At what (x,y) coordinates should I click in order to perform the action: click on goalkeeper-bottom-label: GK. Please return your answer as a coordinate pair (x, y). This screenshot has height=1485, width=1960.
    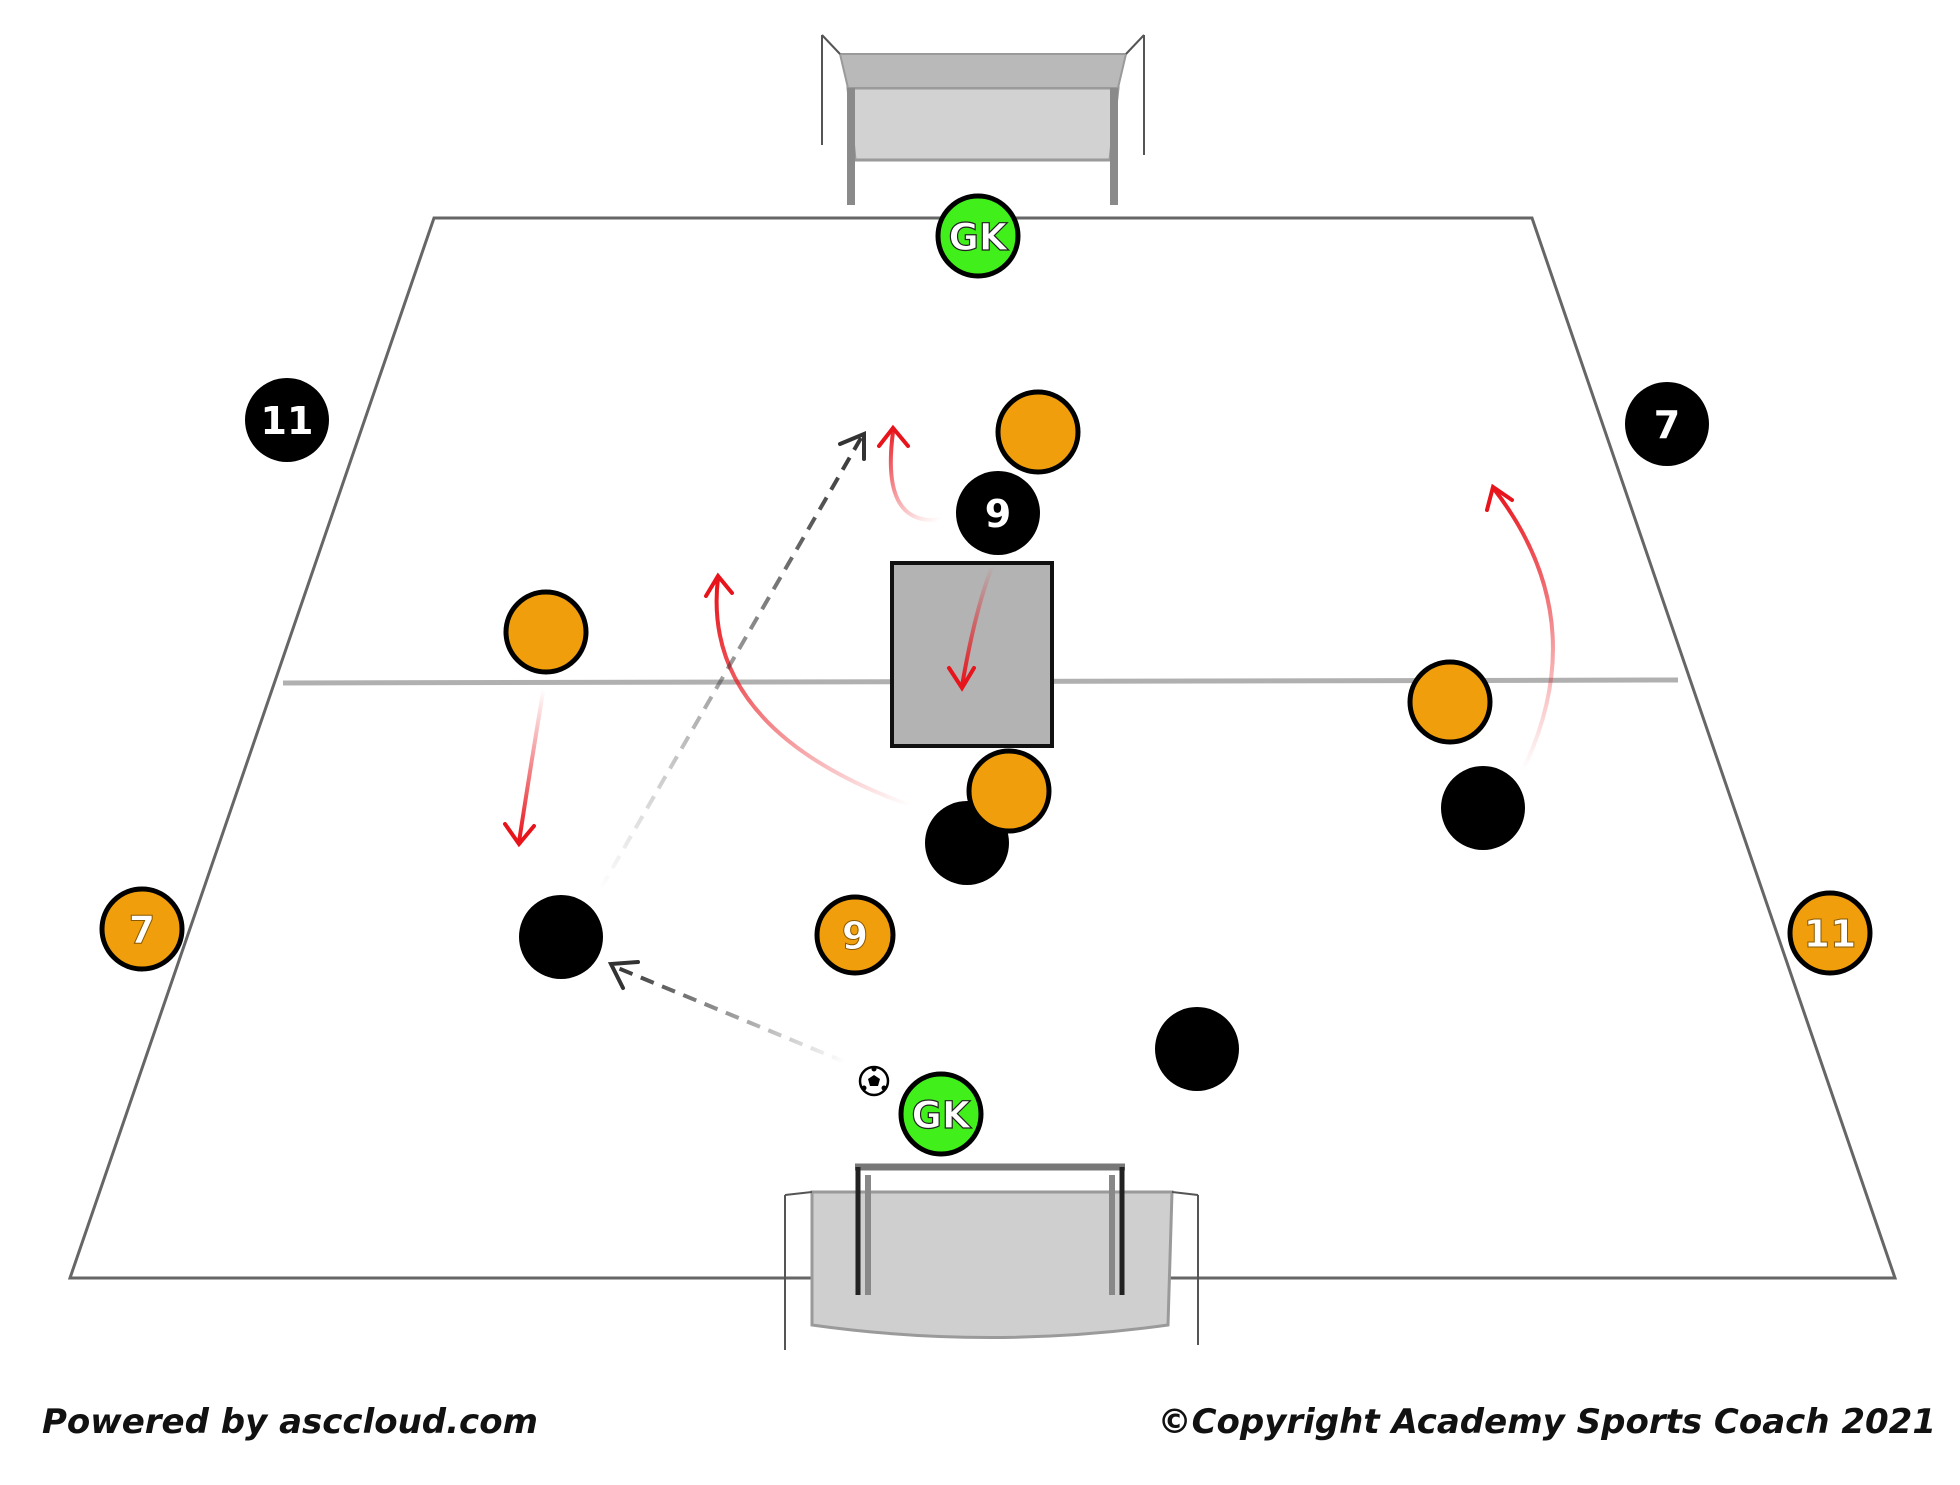
    Looking at the image, I should click on (941, 1115).